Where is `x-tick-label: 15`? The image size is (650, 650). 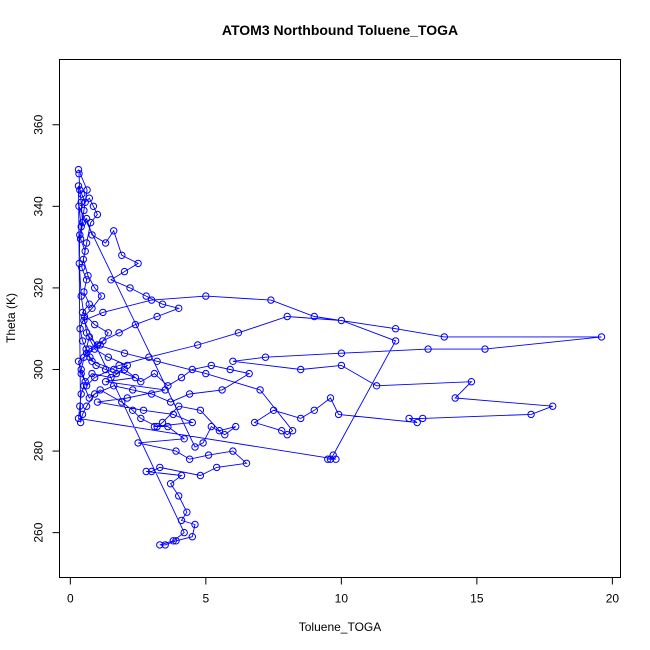
x-tick-label: 15 is located at coordinates (477, 599).